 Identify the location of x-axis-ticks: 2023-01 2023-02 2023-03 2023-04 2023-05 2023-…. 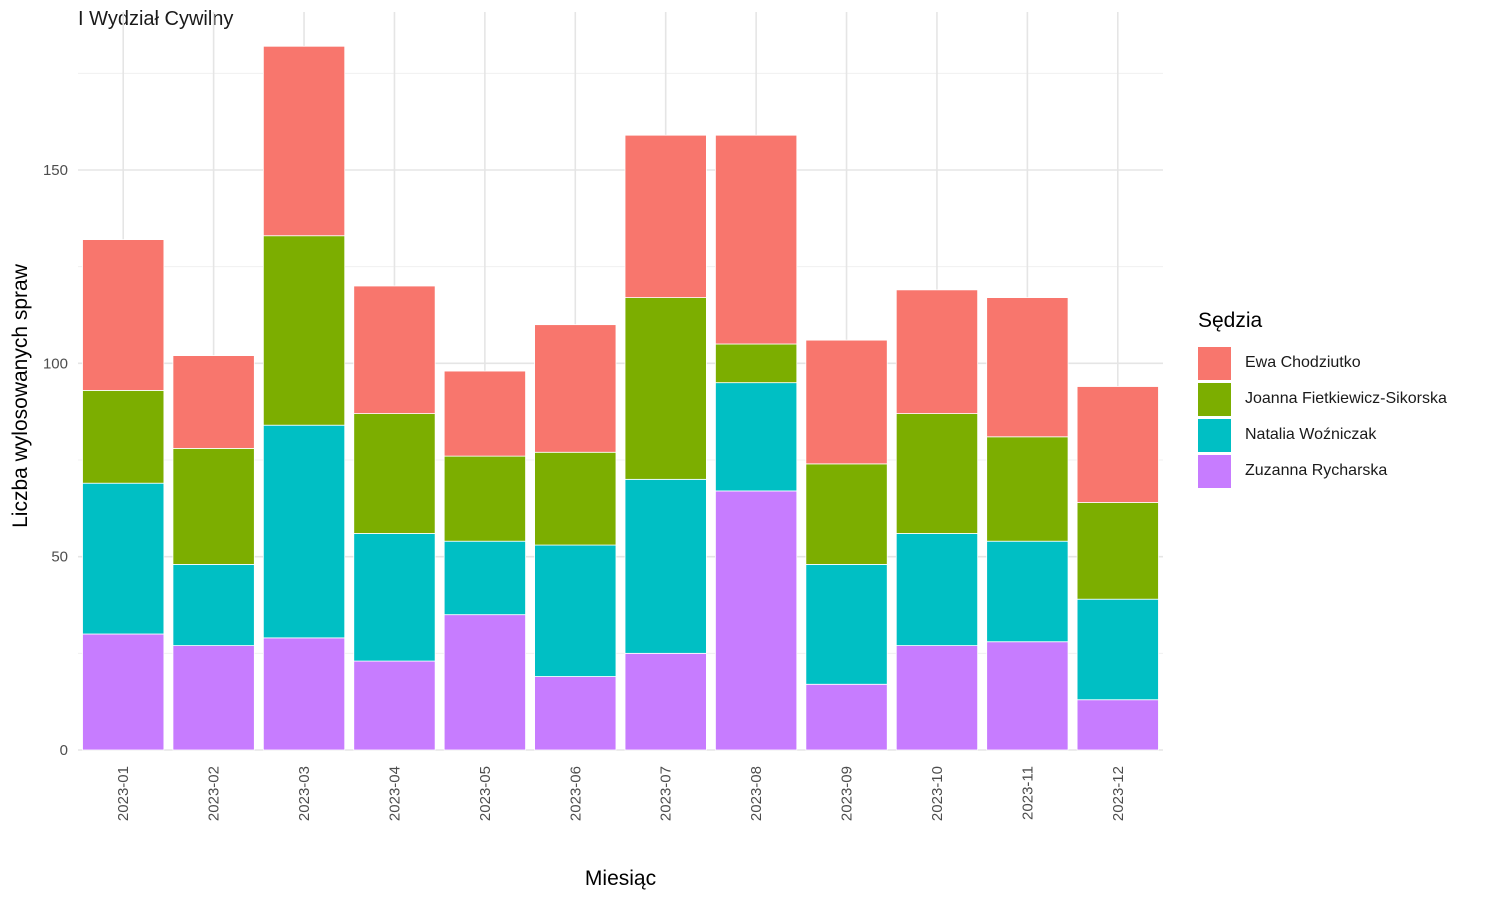
(621, 793).